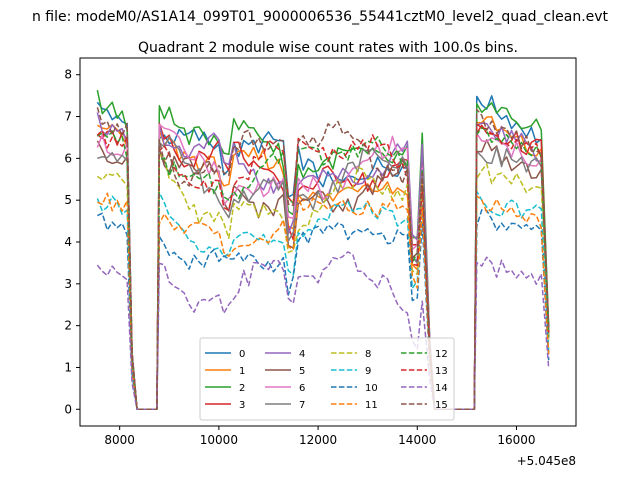  What do you see at coordinates (327, 379) in the screenshot?
I see `legend-box` at bounding box center [327, 379].